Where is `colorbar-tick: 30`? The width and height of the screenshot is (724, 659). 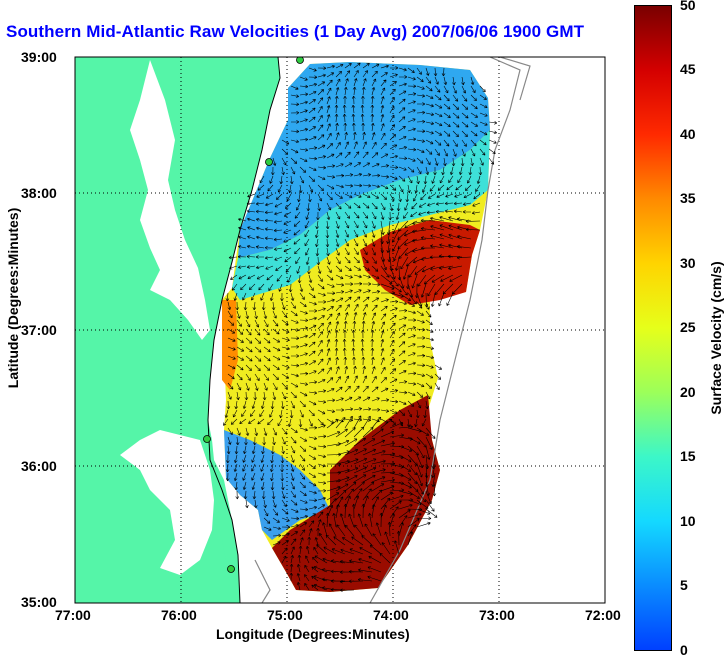
colorbar-tick: 30 is located at coordinates (688, 263).